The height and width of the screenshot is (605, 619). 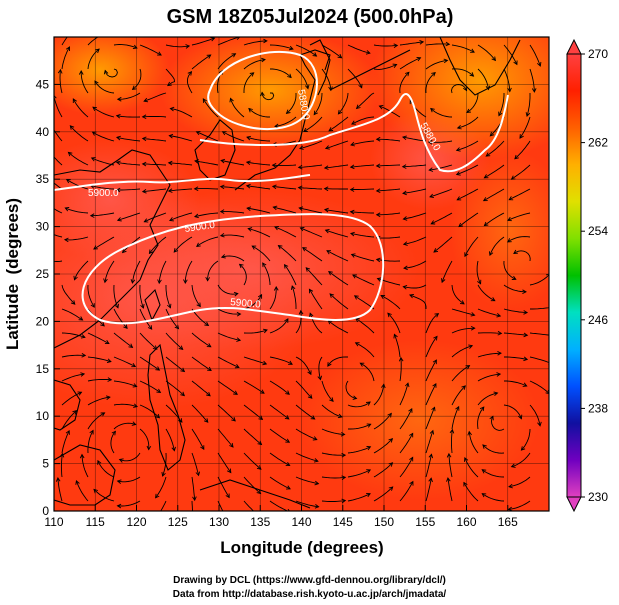 What do you see at coordinates (85, 475) in the screenshot?
I see `coastline-borneo` at bounding box center [85, 475].